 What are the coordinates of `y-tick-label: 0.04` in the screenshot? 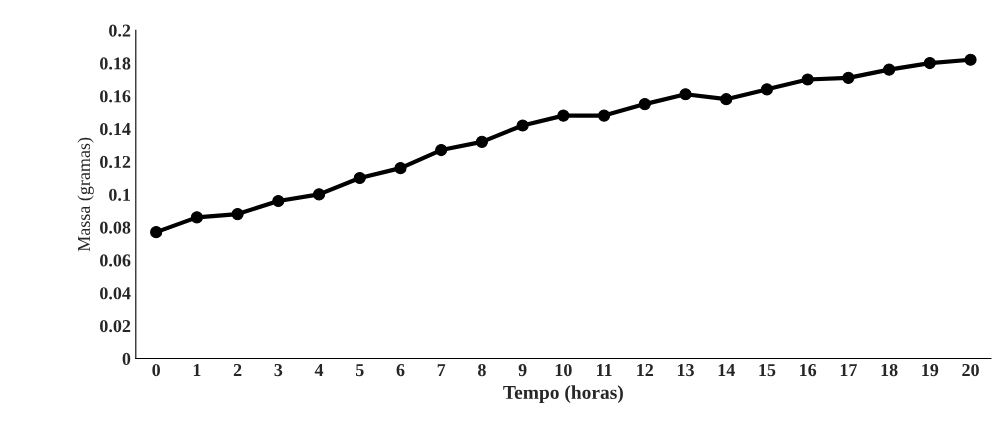 It's located at (115, 293).